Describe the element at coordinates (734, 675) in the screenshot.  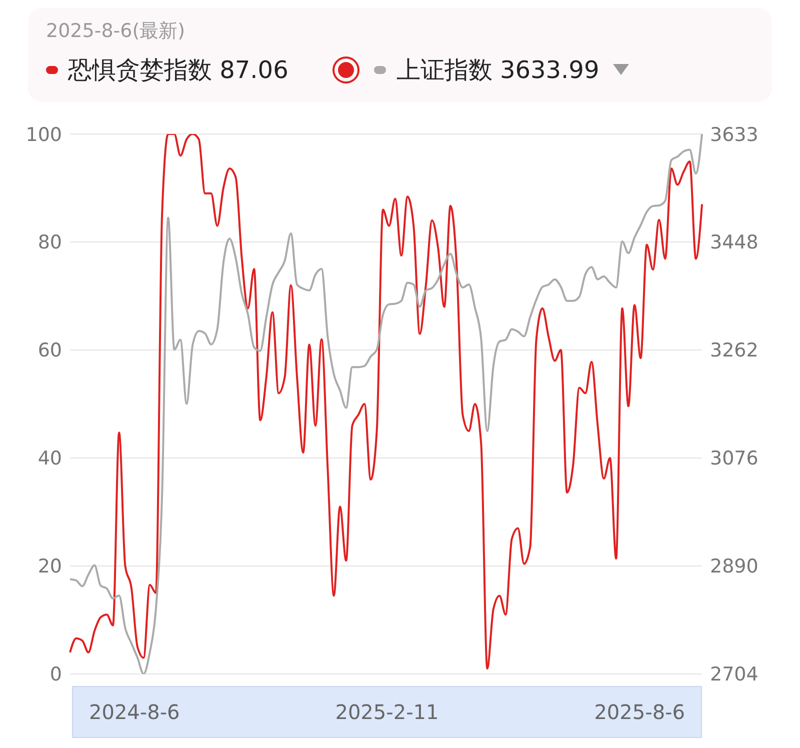
I see `y2-tick-label: 2704` at that location.